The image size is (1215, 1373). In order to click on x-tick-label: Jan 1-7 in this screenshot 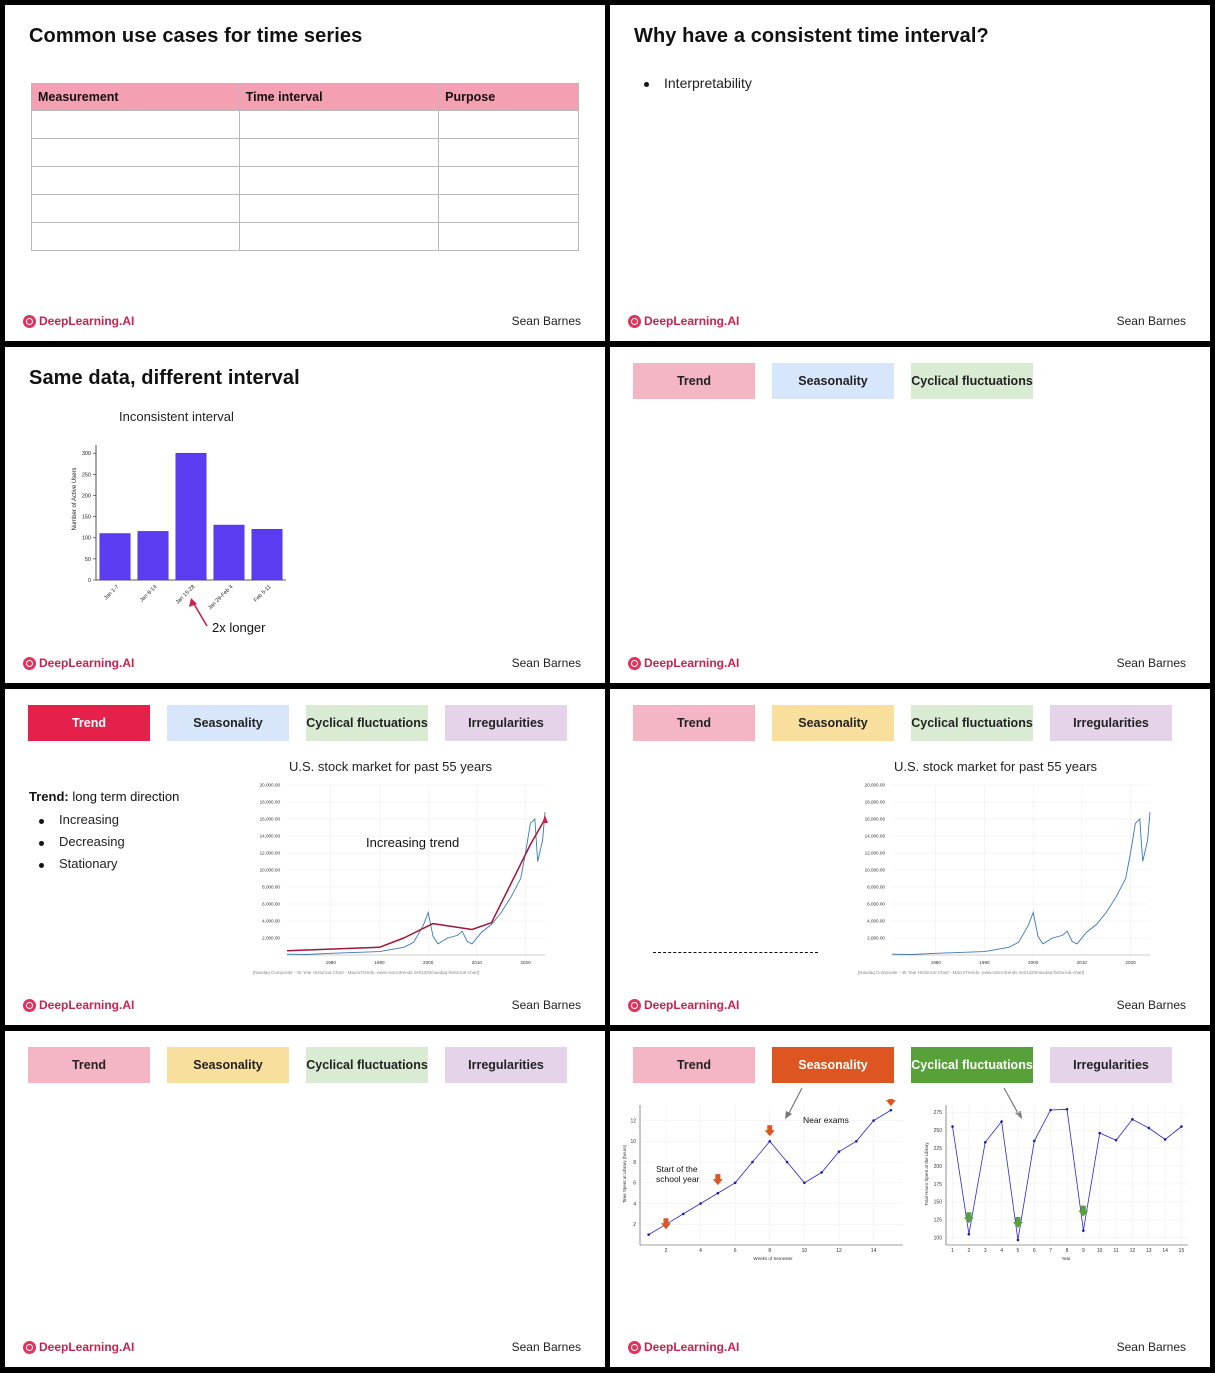, I will do `click(111, 592)`.